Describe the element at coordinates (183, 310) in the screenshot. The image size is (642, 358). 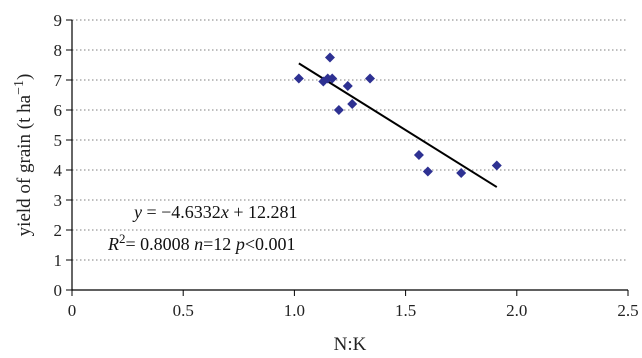
I see `x-tick-label: 0.5` at that location.